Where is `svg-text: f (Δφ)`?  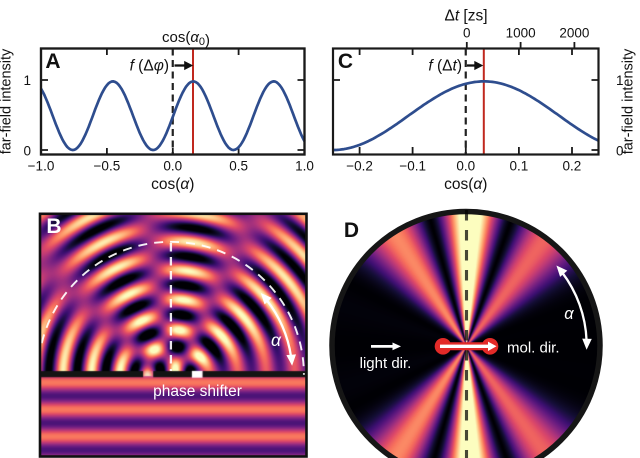
svg-text: f (Δφ) is located at coordinates (149, 66).